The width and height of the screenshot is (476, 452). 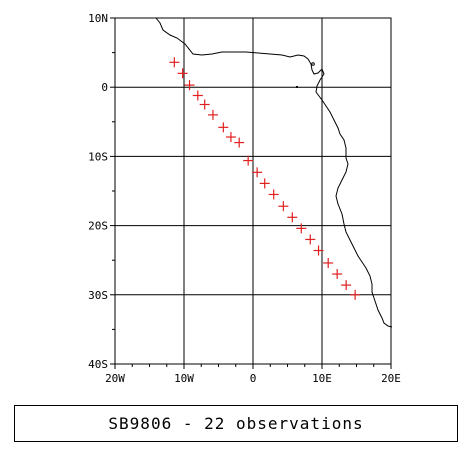 I want to click on lon-tick-label: 20W, so click(x=115, y=378).